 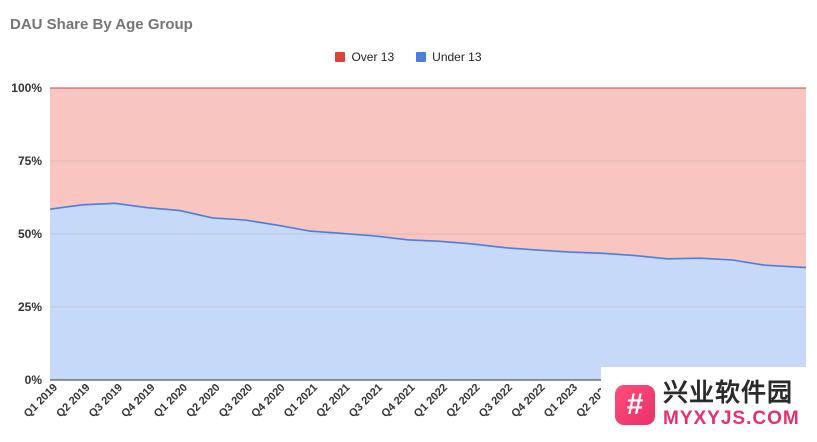 I want to click on y-tick-label: 25%, so click(x=30, y=307).